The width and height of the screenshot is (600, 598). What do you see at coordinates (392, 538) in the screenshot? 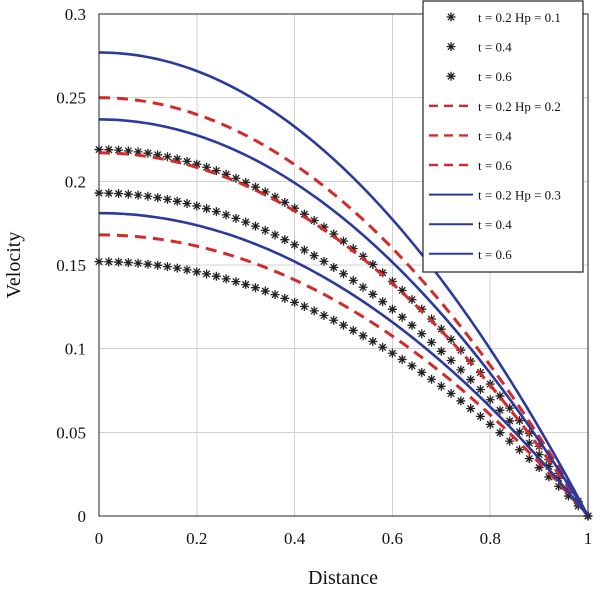
I see `x-tick-label: 0.6` at bounding box center [392, 538].